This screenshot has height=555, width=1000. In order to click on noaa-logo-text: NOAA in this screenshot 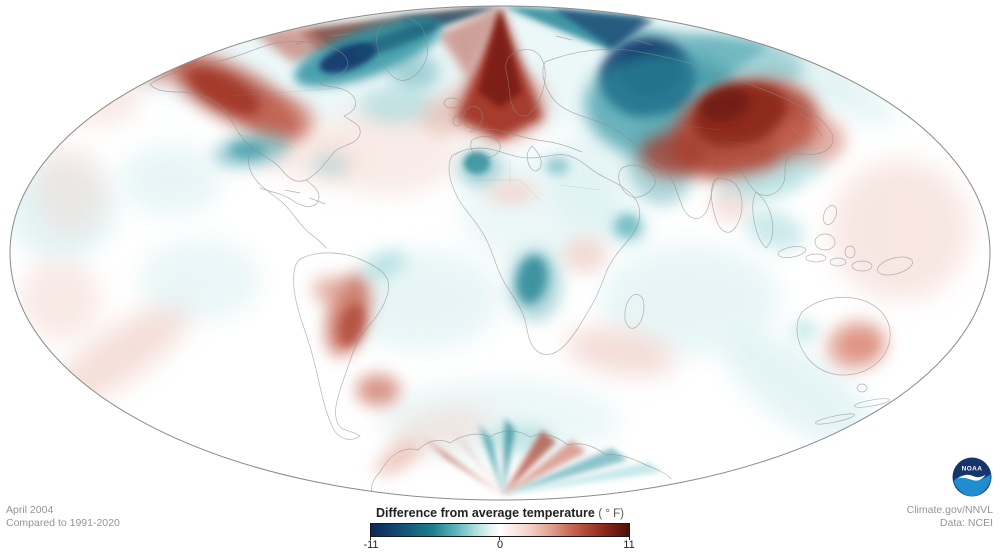, I will do `click(972, 469)`.